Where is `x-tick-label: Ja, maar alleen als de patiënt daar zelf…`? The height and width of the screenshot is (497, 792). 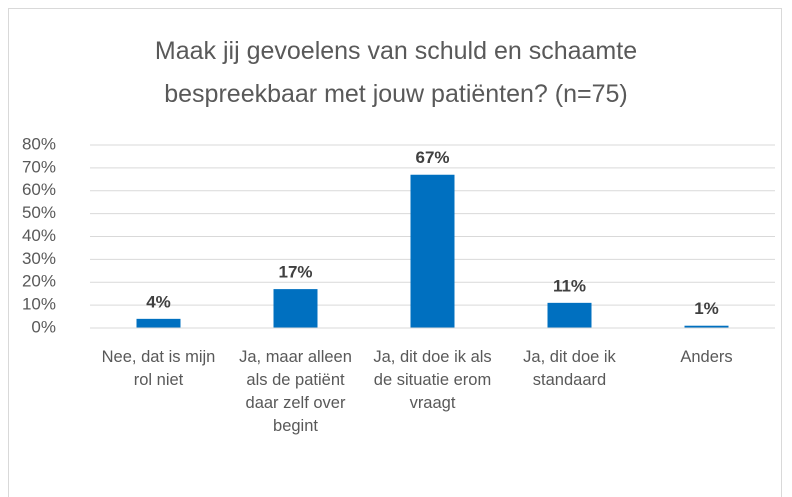
x-tick-label: Ja, maar alleen als de patiënt daar zelf… is located at coordinates (295, 391).